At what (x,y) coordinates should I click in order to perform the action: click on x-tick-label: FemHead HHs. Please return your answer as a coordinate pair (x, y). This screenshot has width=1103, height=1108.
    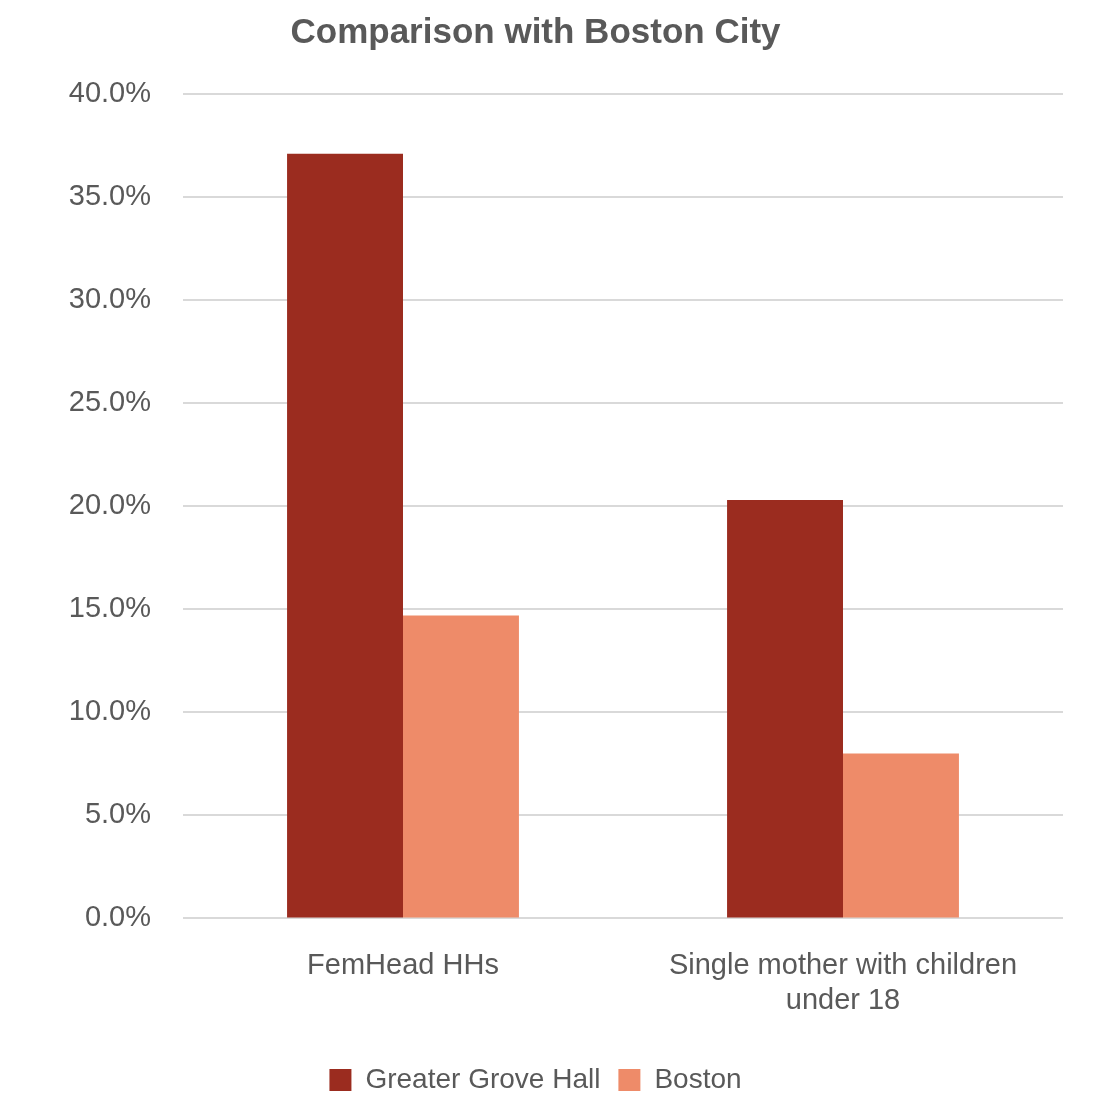
    Looking at the image, I should click on (403, 963).